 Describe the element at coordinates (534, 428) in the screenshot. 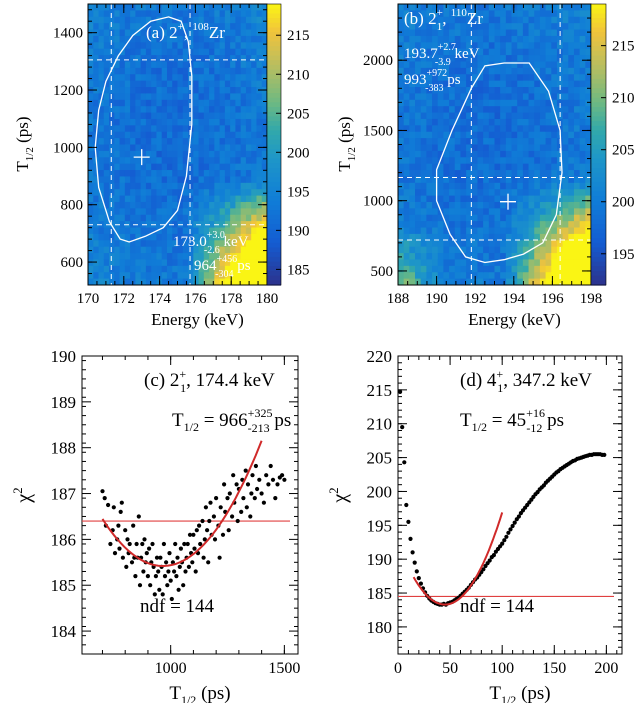

I see `half-life-lower-error: -12` at that location.